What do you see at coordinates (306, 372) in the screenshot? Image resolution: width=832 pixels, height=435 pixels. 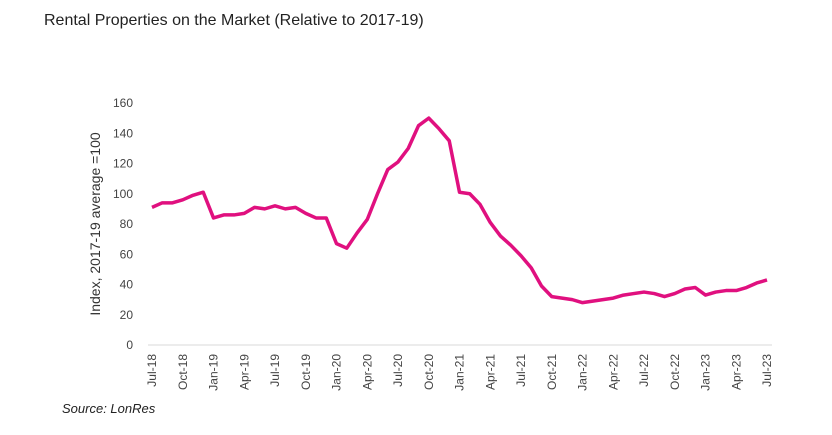 I see `x-tick-label: Oct-19` at bounding box center [306, 372].